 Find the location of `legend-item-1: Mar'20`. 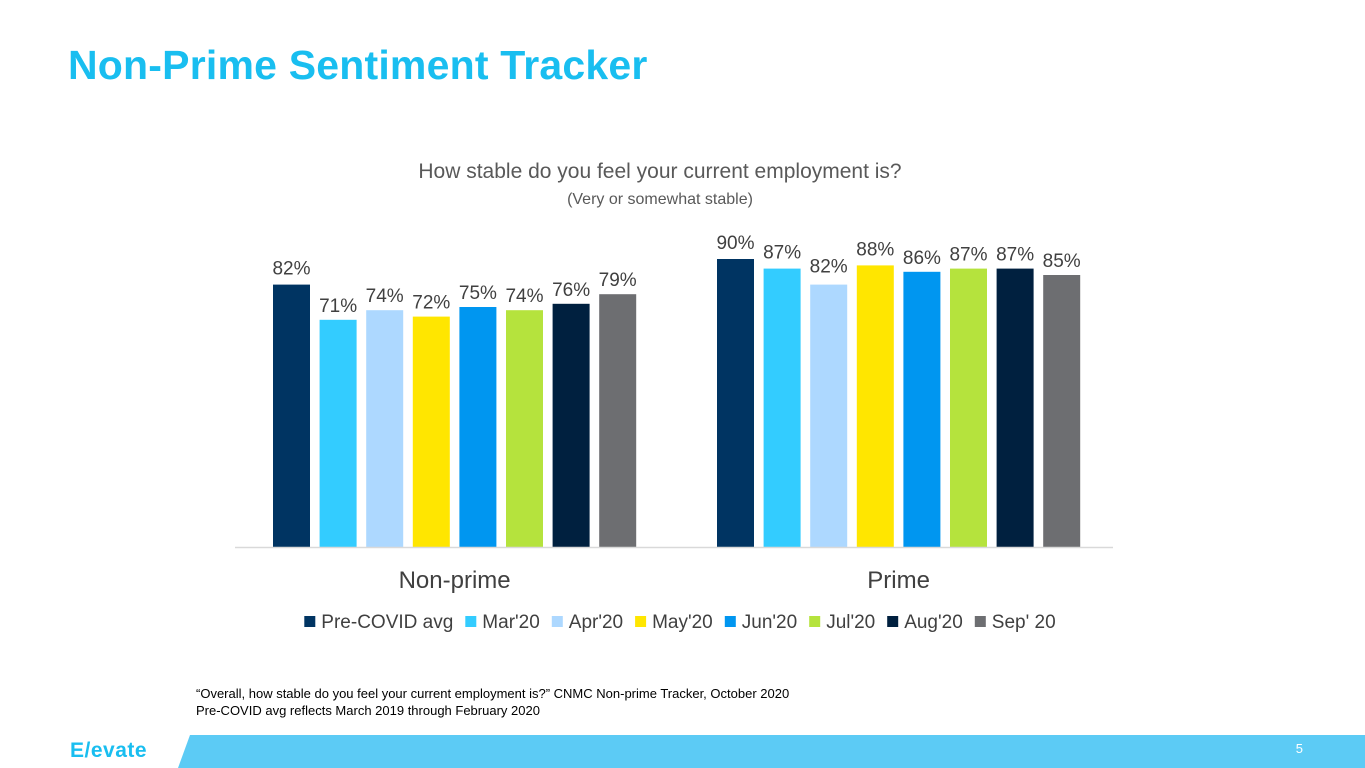

legend-item-1: Mar'20 is located at coordinates (502, 622).